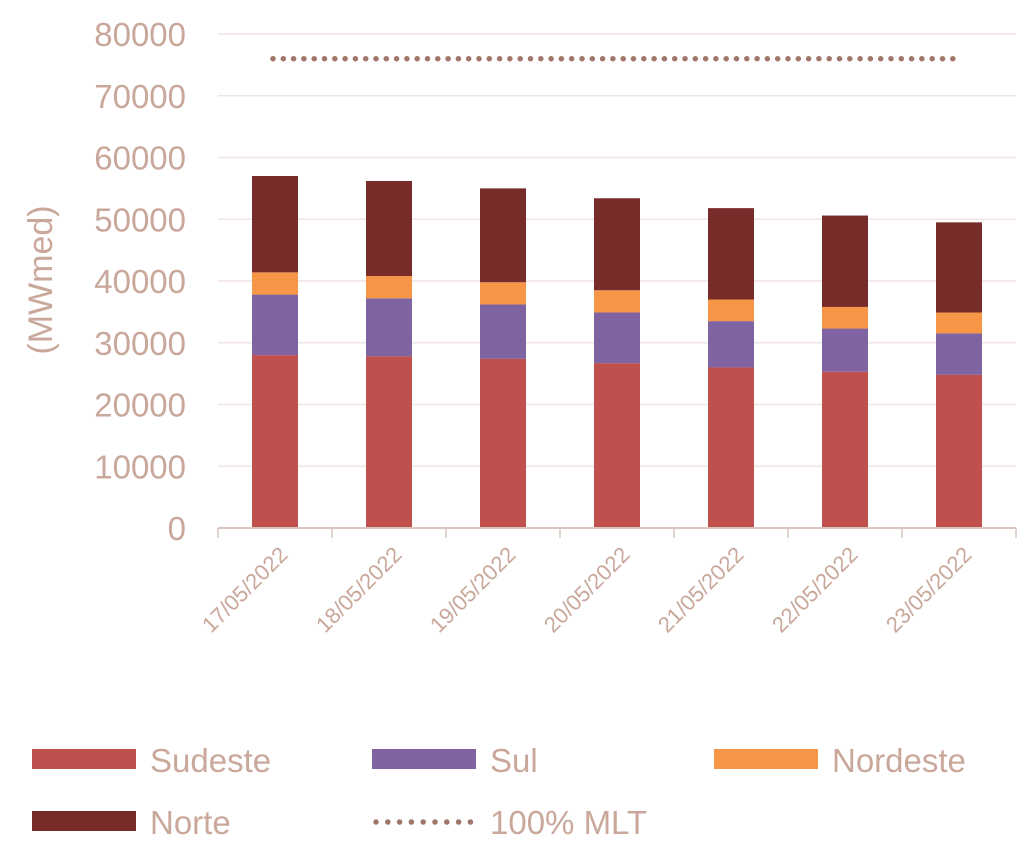 This screenshot has width=1024, height=868. I want to click on legend-item-norte: Norte, so click(131, 822).